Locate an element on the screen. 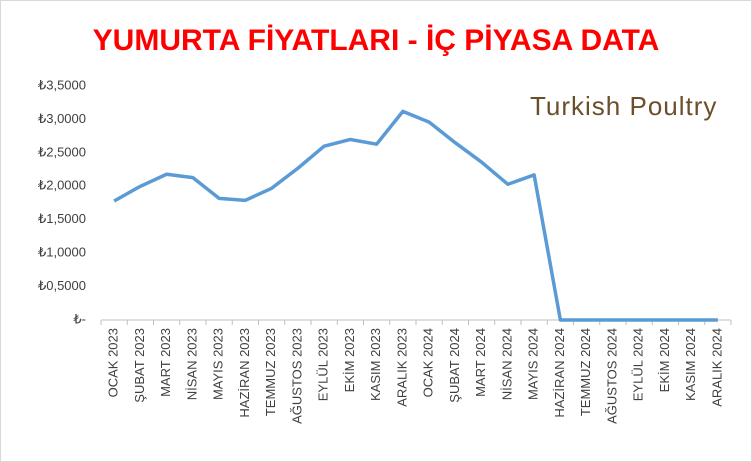  y-tick-label: ₺1,0000 is located at coordinates (62, 252).